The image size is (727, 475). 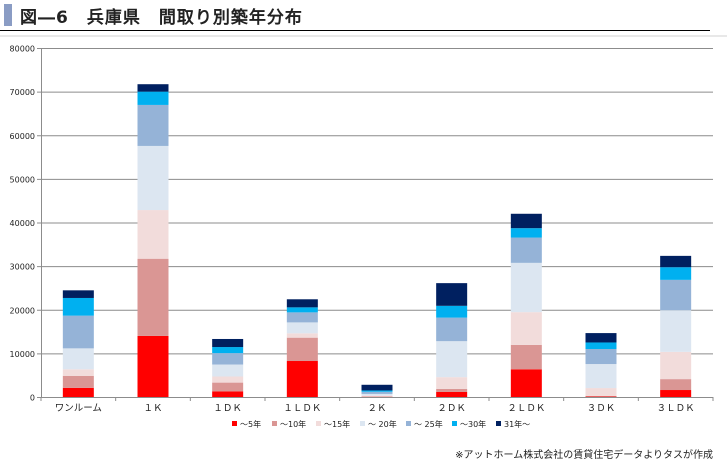 What do you see at coordinates (376, 408) in the screenshot?
I see `x-tick-label: ２Ｋ` at bounding box center [376, 408].